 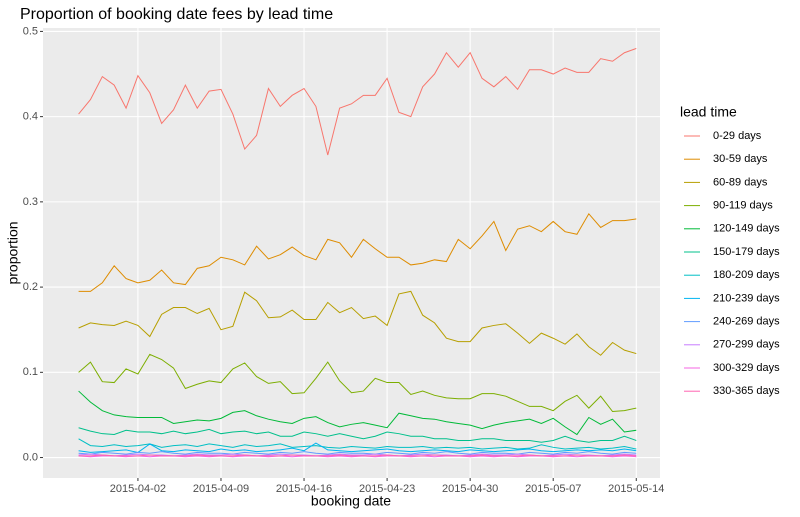 I want to click on legend-label: 90-119 days, so click(x=743, y=206).